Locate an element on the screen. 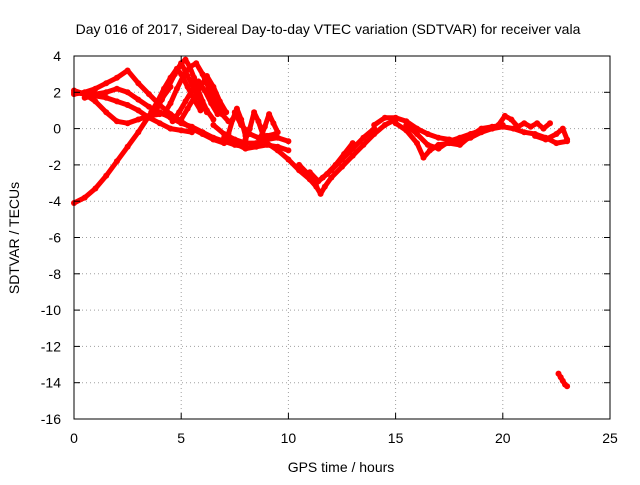 This screenshot has height=485, width=640. y-tick-label: -16 is located at coordinates (51, 419).